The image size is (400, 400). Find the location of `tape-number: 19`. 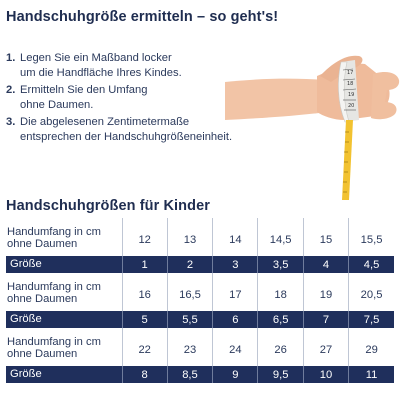

tape-number: 19 is located at coordinates (351, 95).